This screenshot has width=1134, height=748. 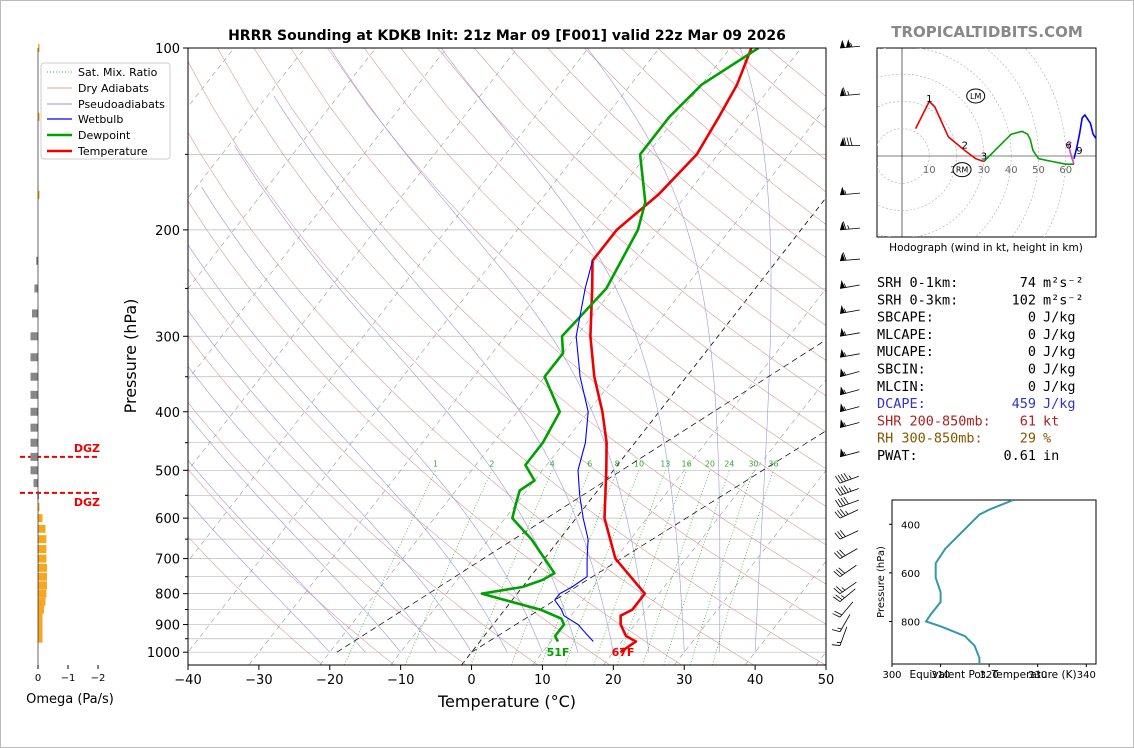 What do you see at coordinates (929, 170) in the screenshot?
I see `hodo-ring-label: 10` at bounding box center [929, 170].